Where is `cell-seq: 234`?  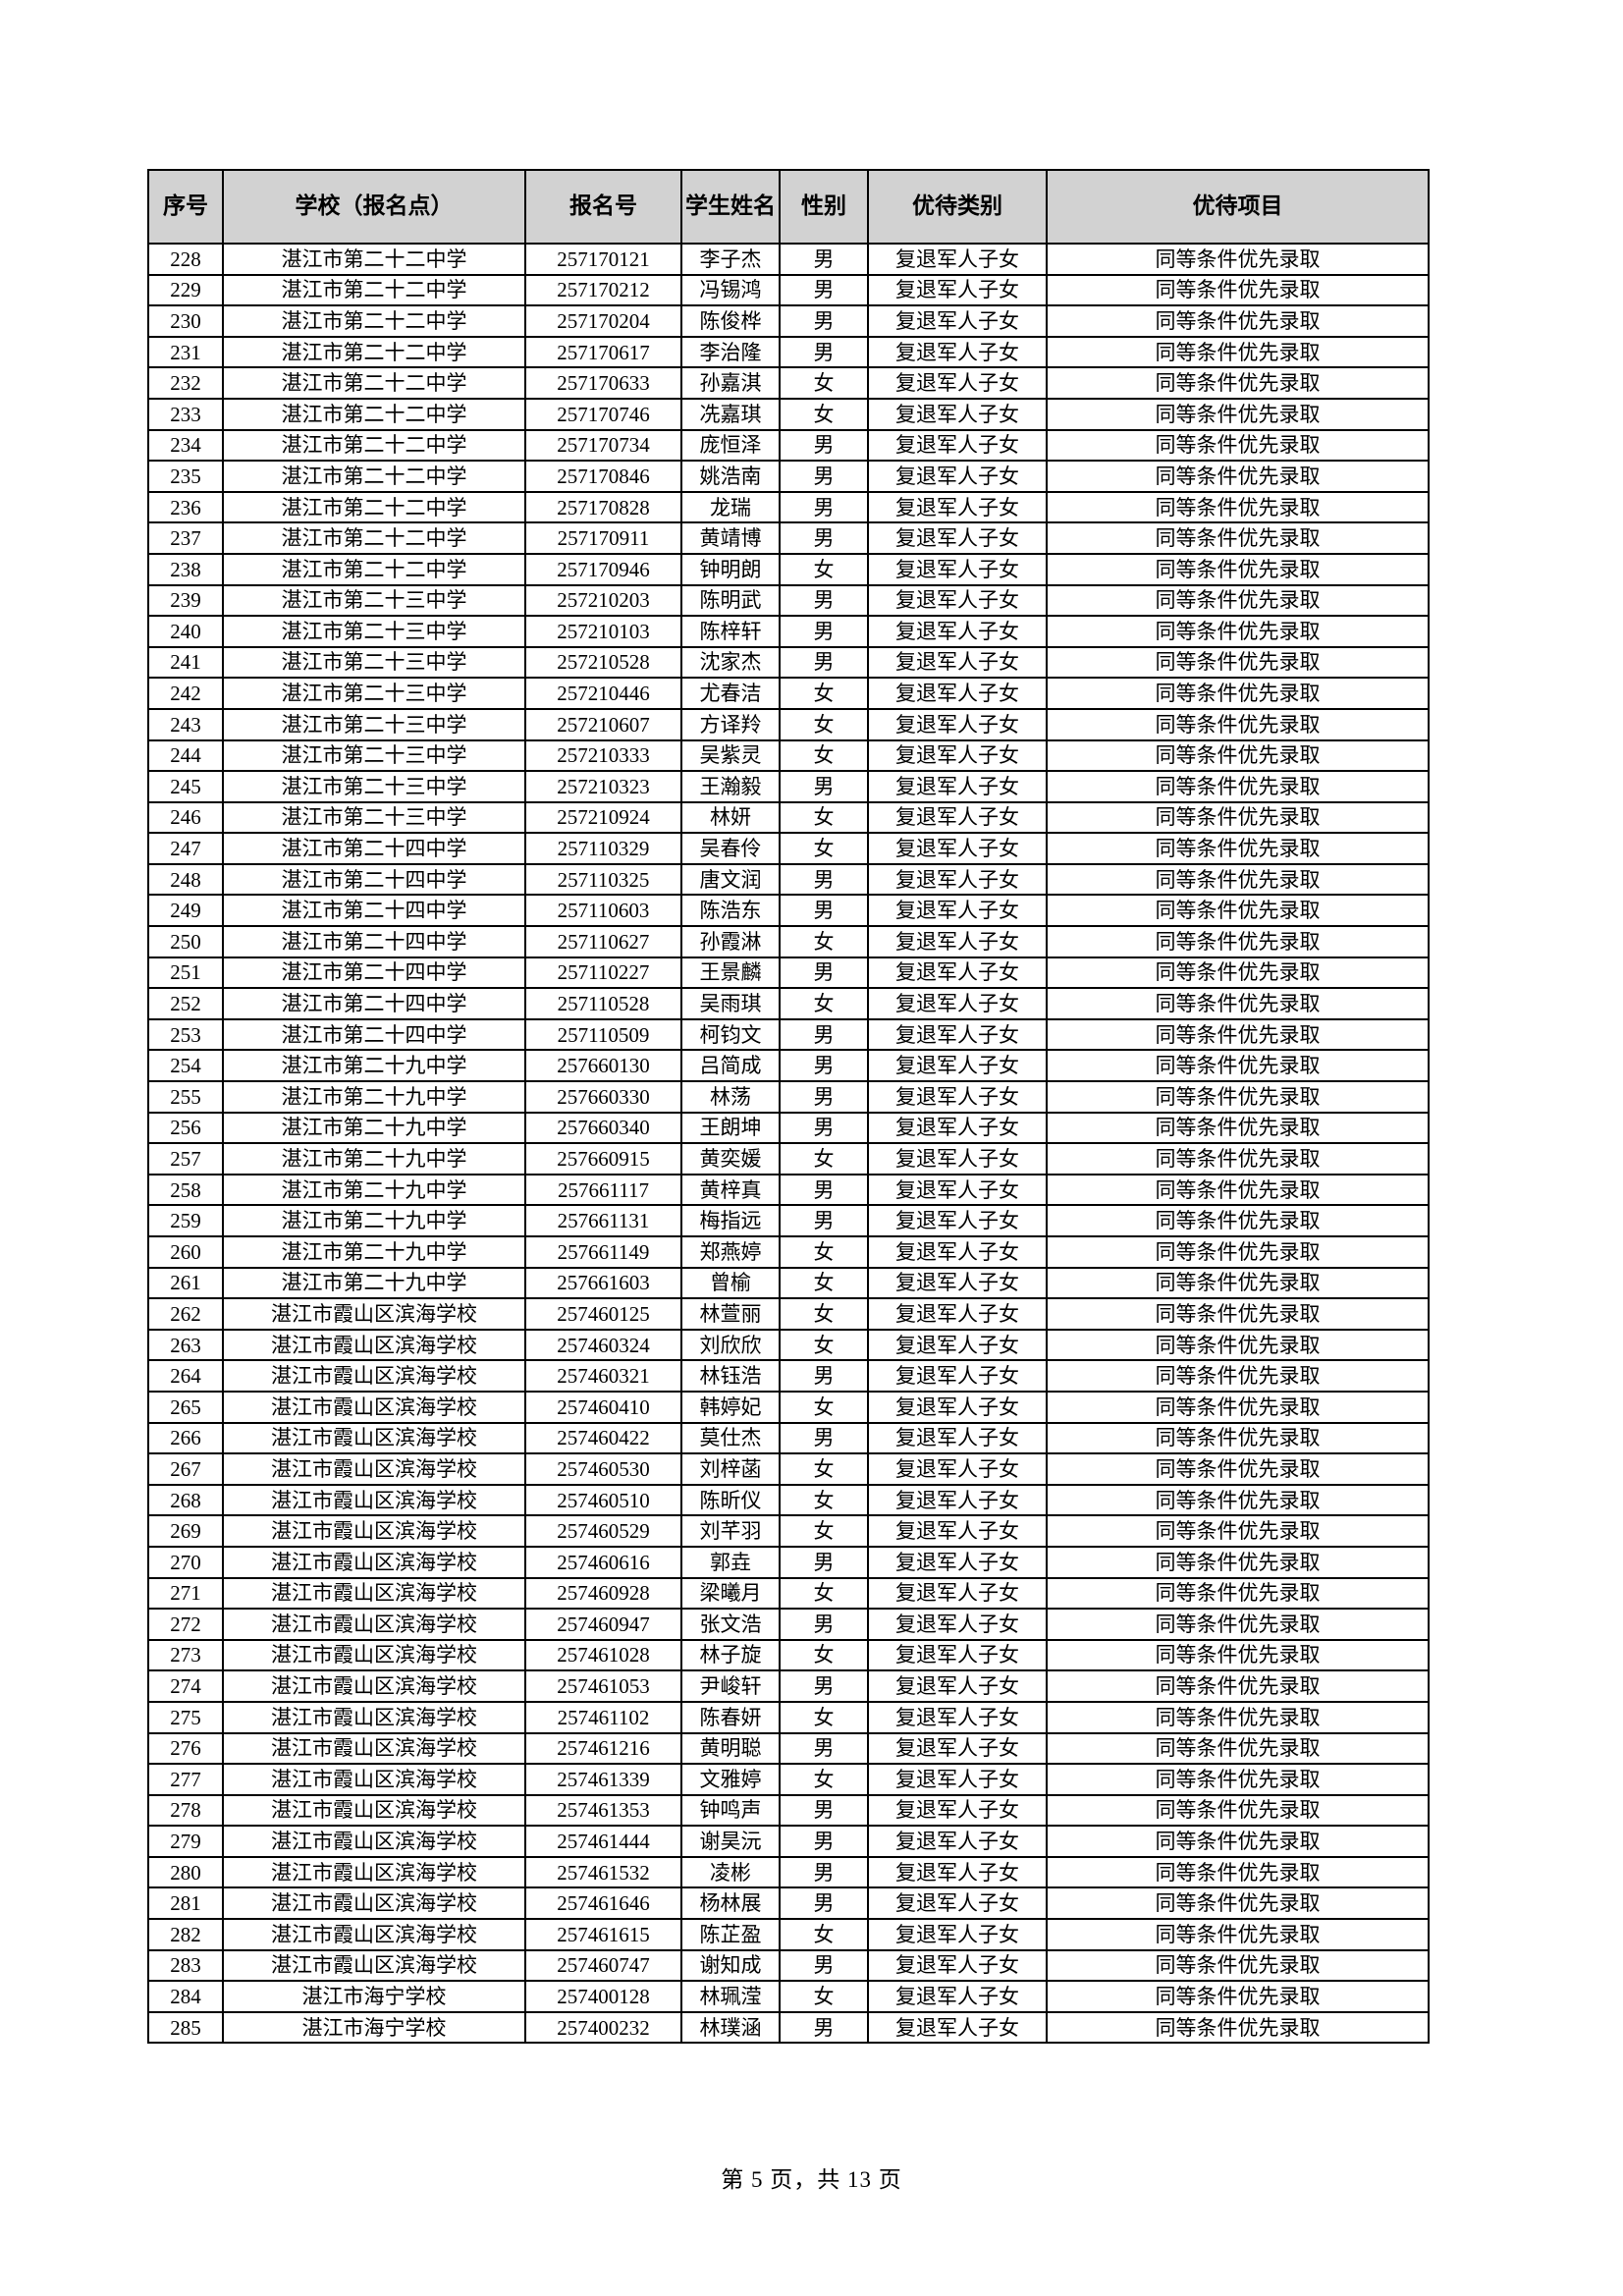 cell-seq: 234 is located at coordinates (185, 445).